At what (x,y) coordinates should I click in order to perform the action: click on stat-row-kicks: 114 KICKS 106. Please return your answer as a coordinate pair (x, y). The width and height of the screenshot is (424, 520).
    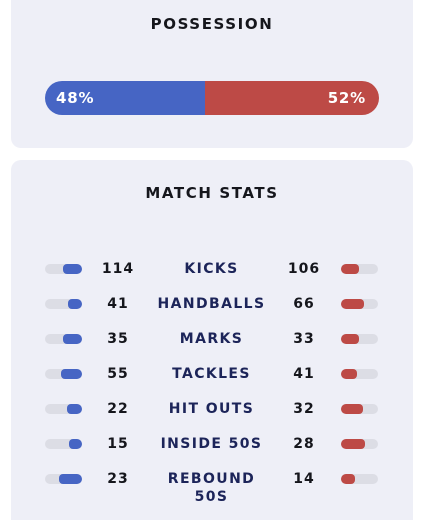
    Looking at the image, I should click on (212, 270).